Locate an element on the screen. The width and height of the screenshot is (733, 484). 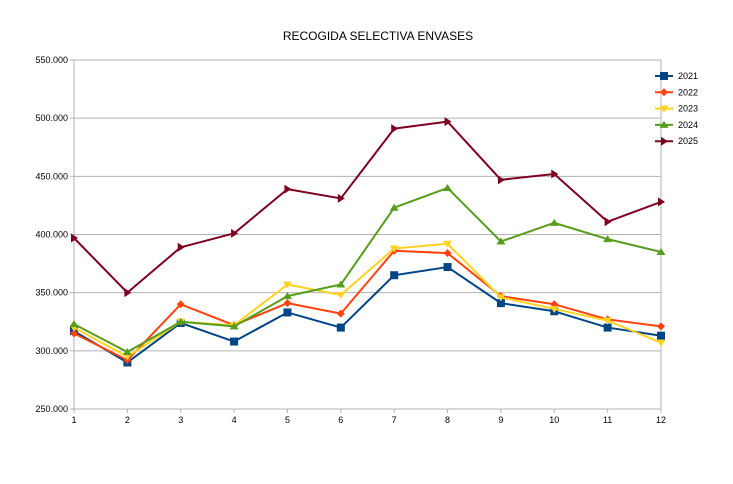
x-tick-label: 12 is located at coordinates (661, 420).